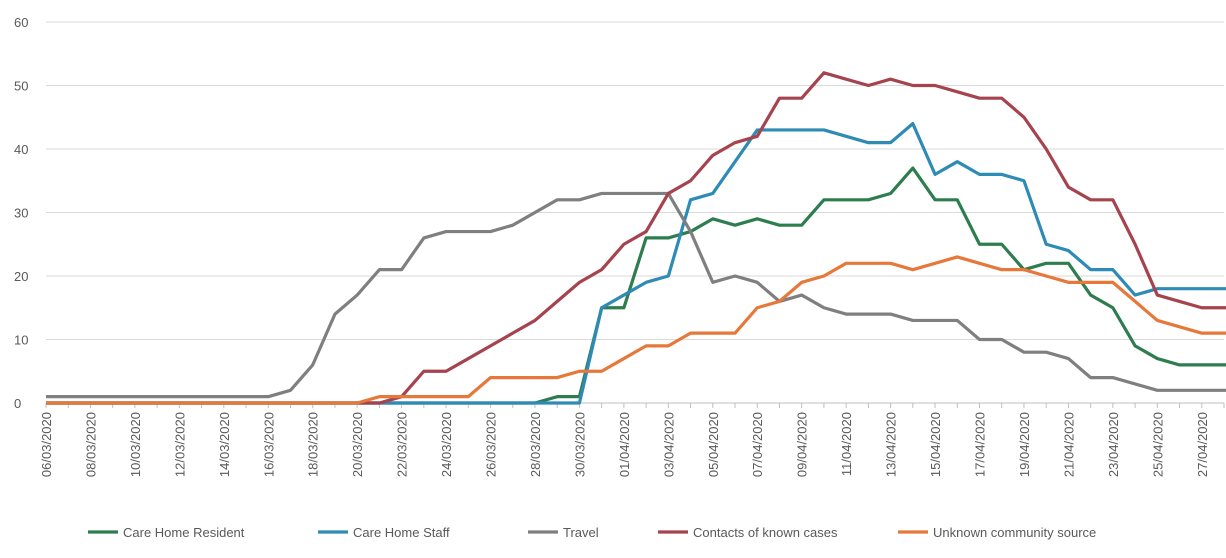 The width and height of the screenshot is (1226, 558). Describe the element at coordinates (1014, 532) in the screenshot. I see `legend-label: Unknown community source` at that location.